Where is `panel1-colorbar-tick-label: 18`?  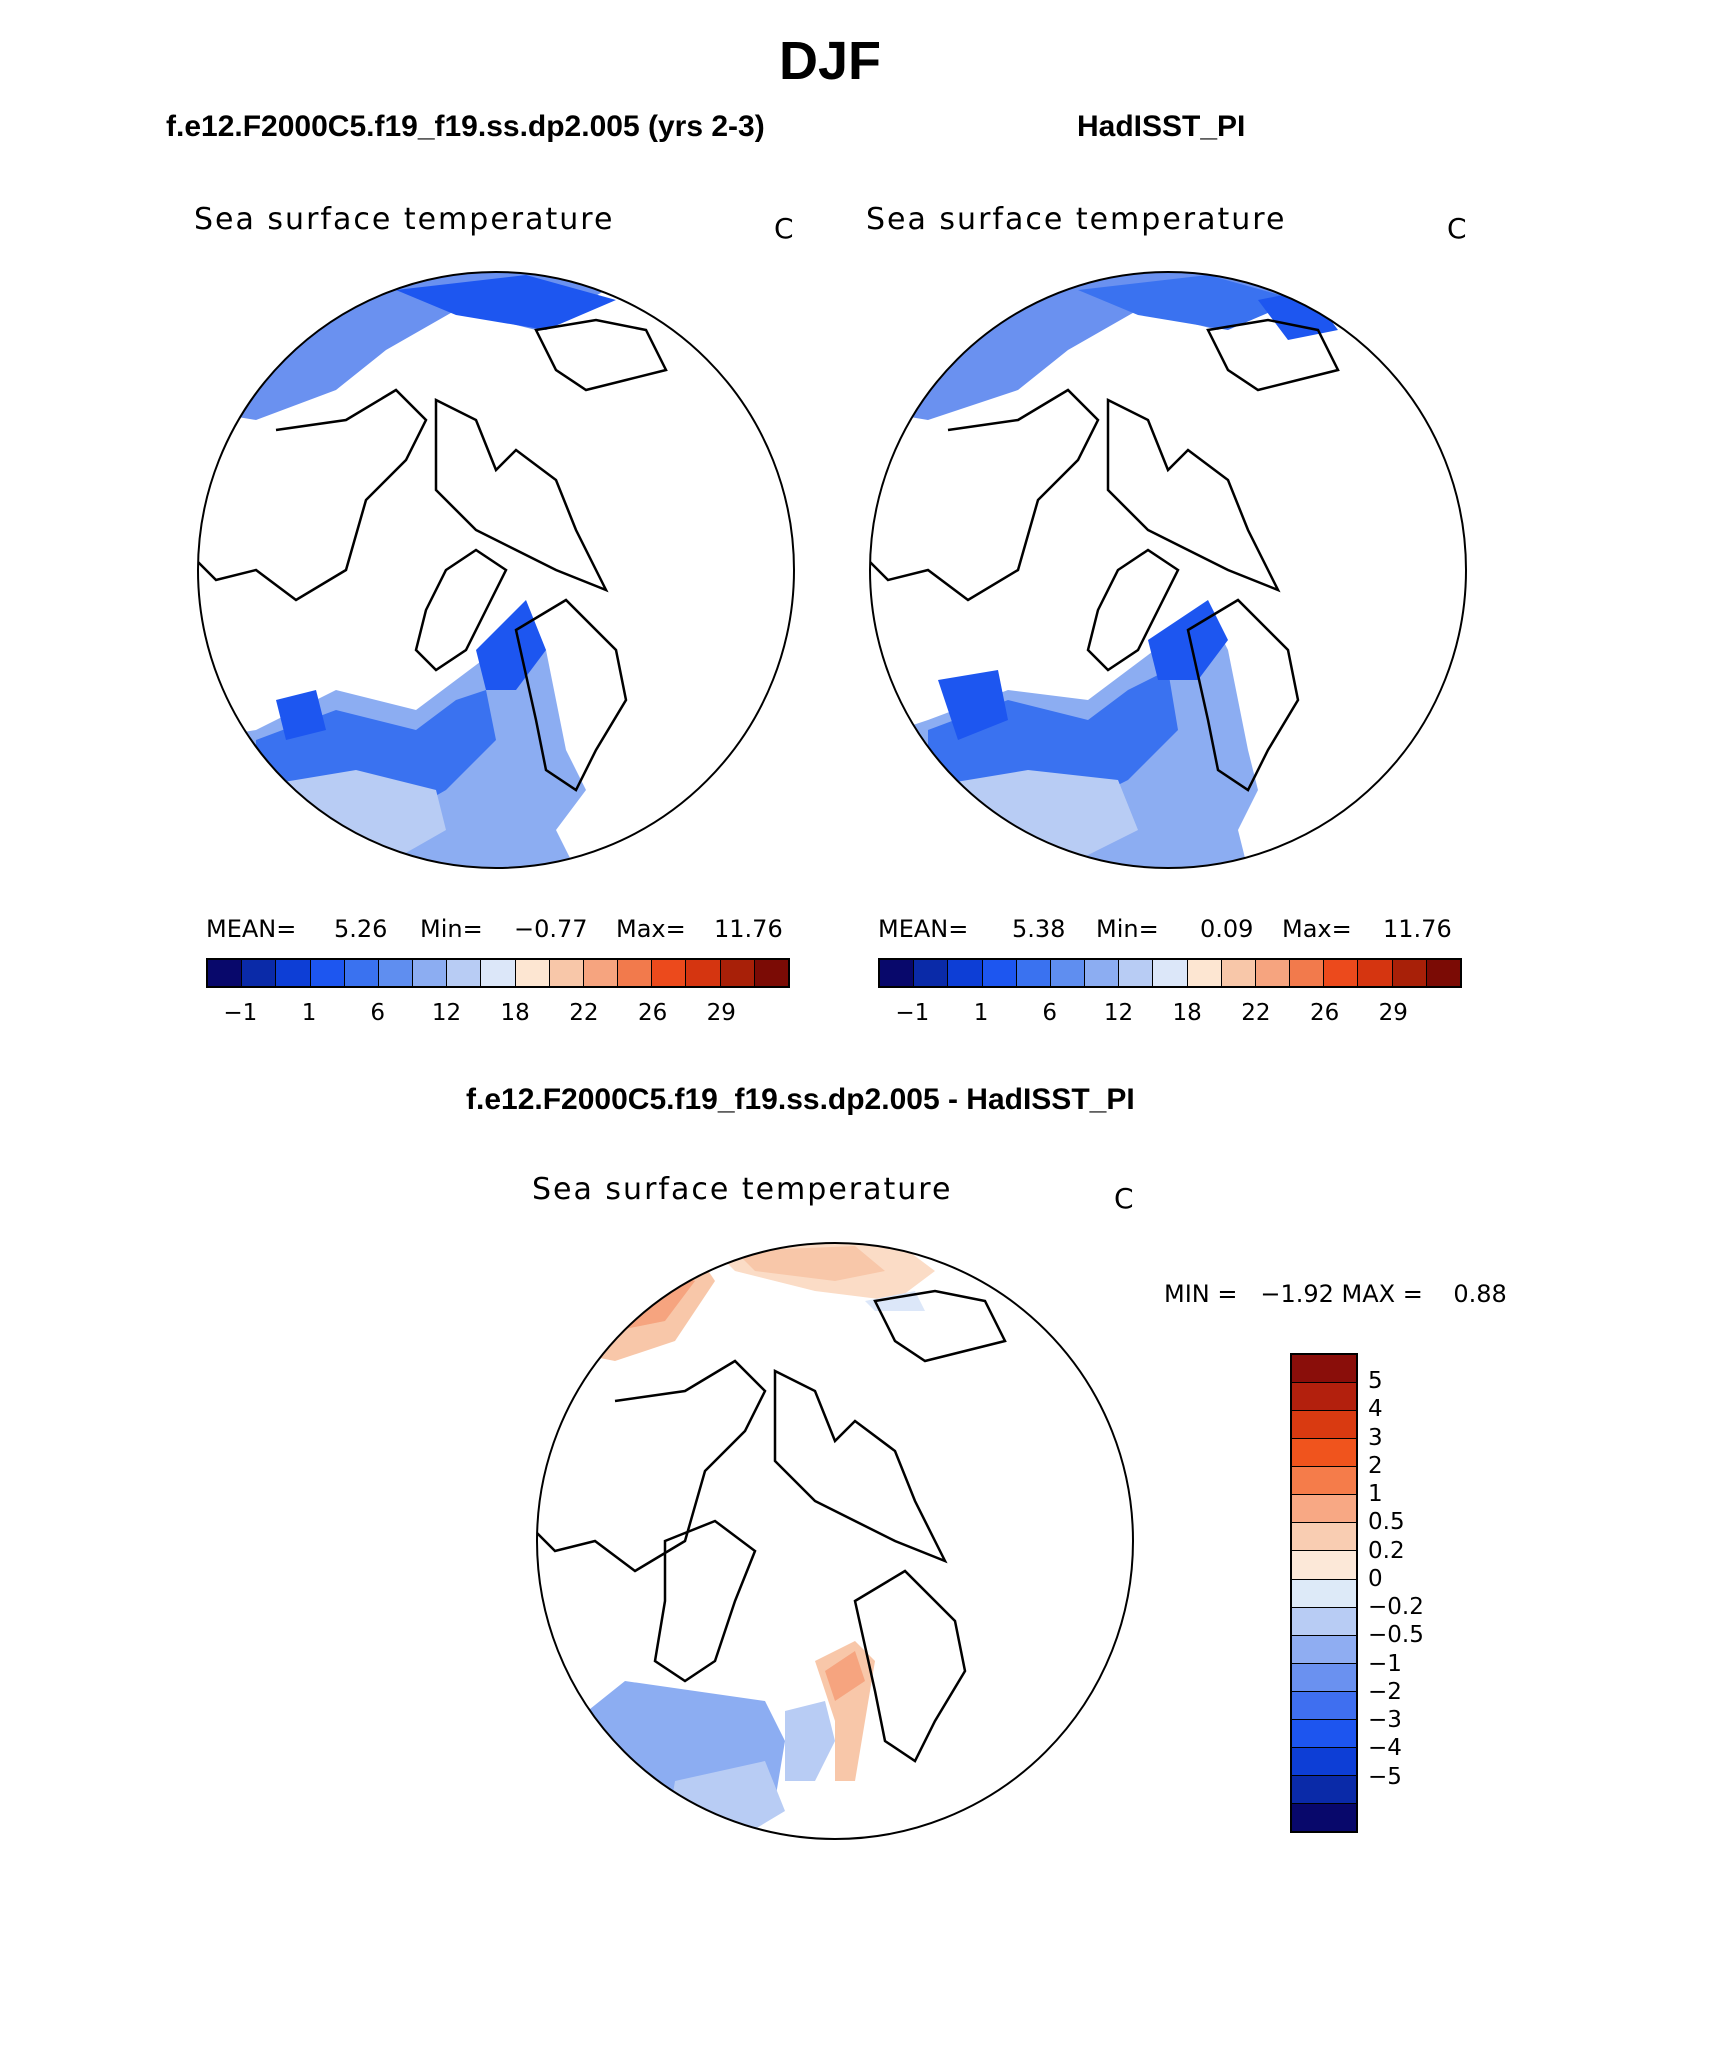 panel1-colorbar-tick-label: 18 is located at coordinates (515, 1013).